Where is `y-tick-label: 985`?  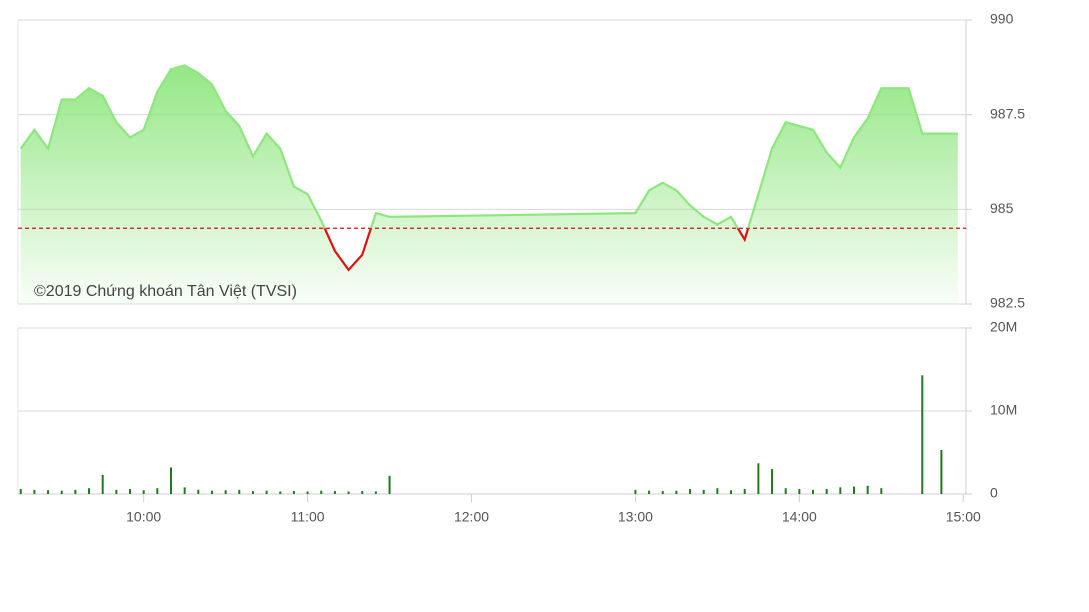
y-tick-label: 985 is located at coordinates (1002, 208).